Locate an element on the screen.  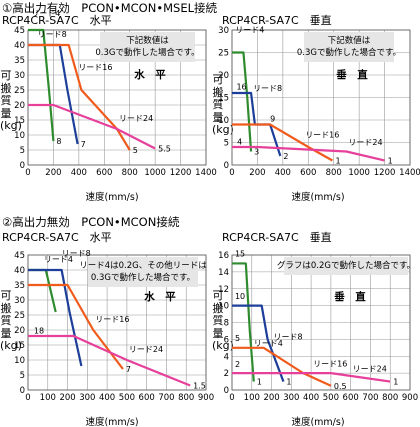
chart2-xtick-label: 1200 is located at coordinates (385, 173).